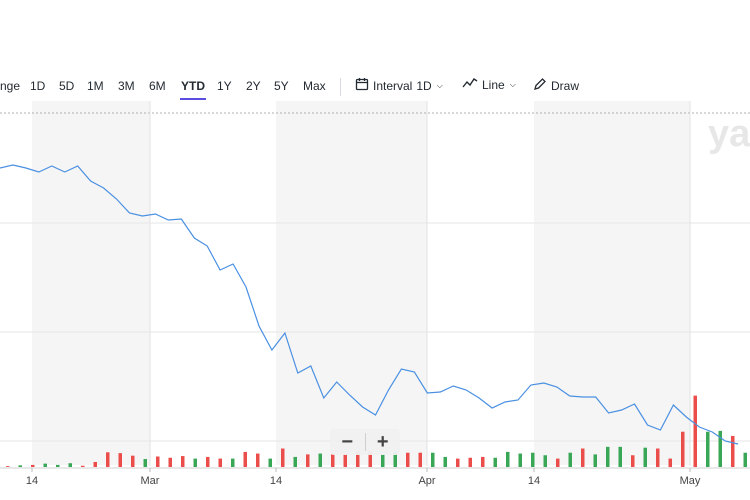  What do you see at coordinates (314, 86) in the screenshot?
I see `range-max: Max` at bounding box center [314, 86].